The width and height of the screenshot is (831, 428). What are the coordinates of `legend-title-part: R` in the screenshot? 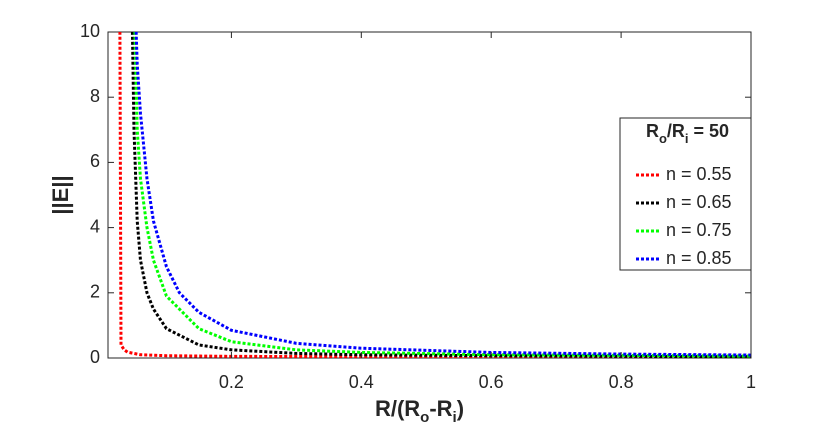 It's located at (652, 131).